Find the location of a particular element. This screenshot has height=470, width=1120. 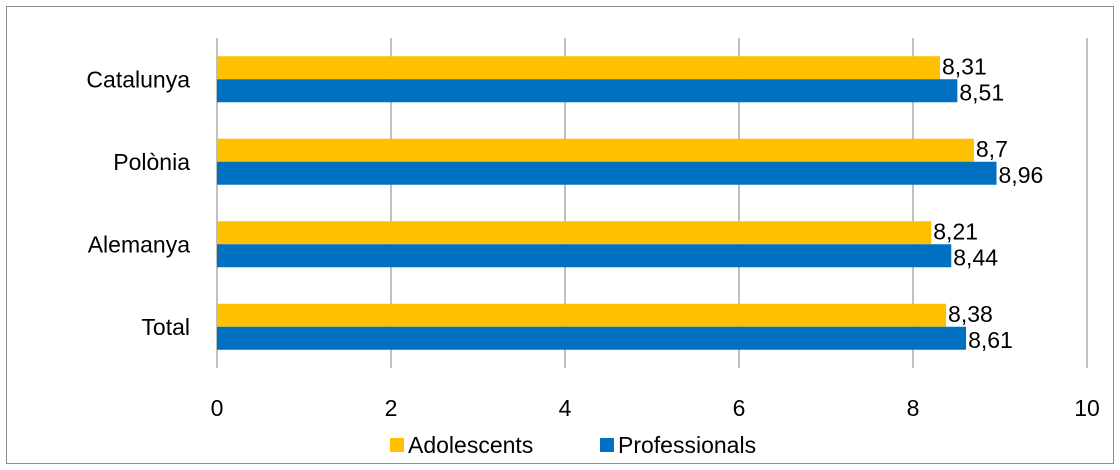

legend: Adolescents Professionals is located at coordinates (573, 445).